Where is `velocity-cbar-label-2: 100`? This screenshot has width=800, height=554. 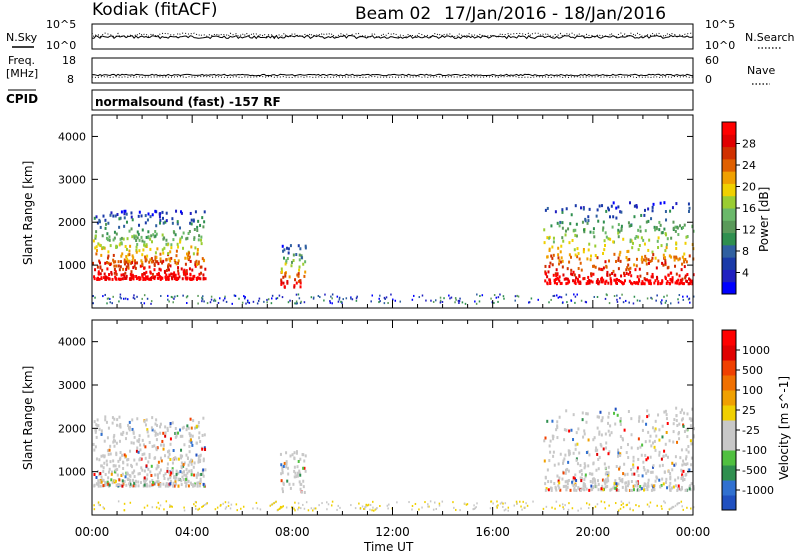 velocity-cbar-label-2: 100 is located at coordinates (752, 390).